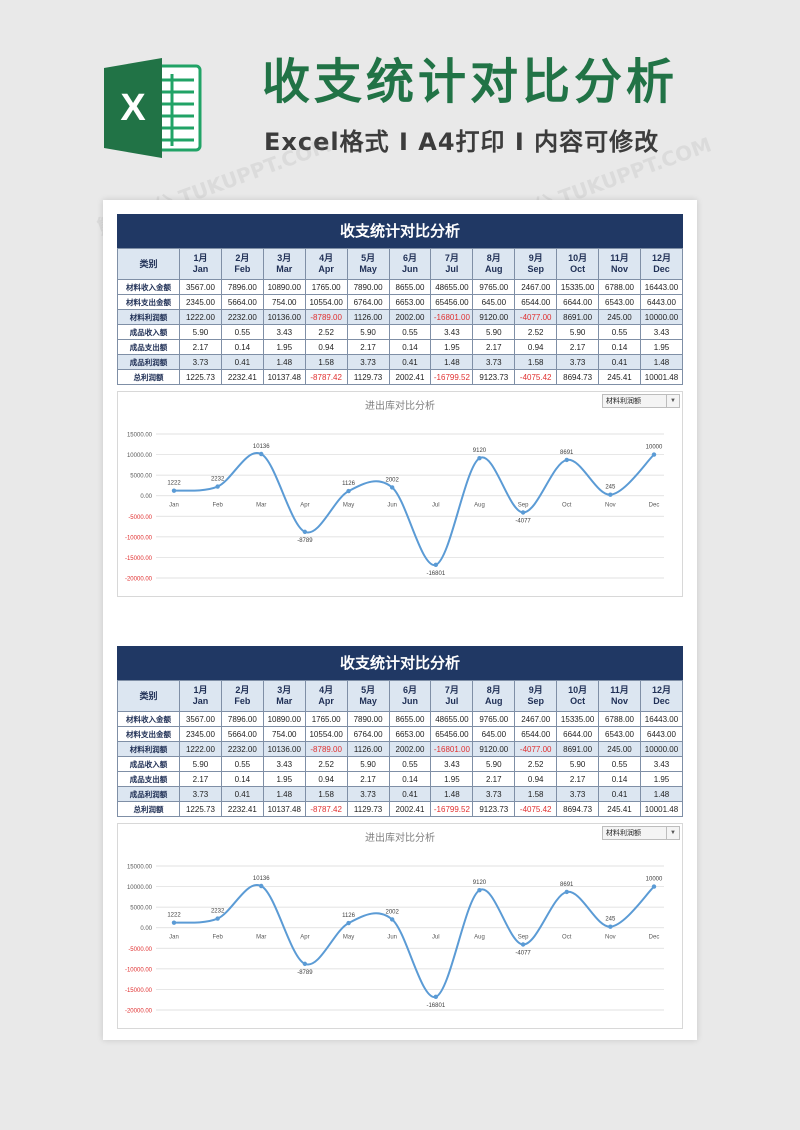 This screenshot has height=1130, width=800. What do you see at coordinates (410, 809) in the screenshot?
I see `table-cell: 2002.41` at bounding box center [410, 809].